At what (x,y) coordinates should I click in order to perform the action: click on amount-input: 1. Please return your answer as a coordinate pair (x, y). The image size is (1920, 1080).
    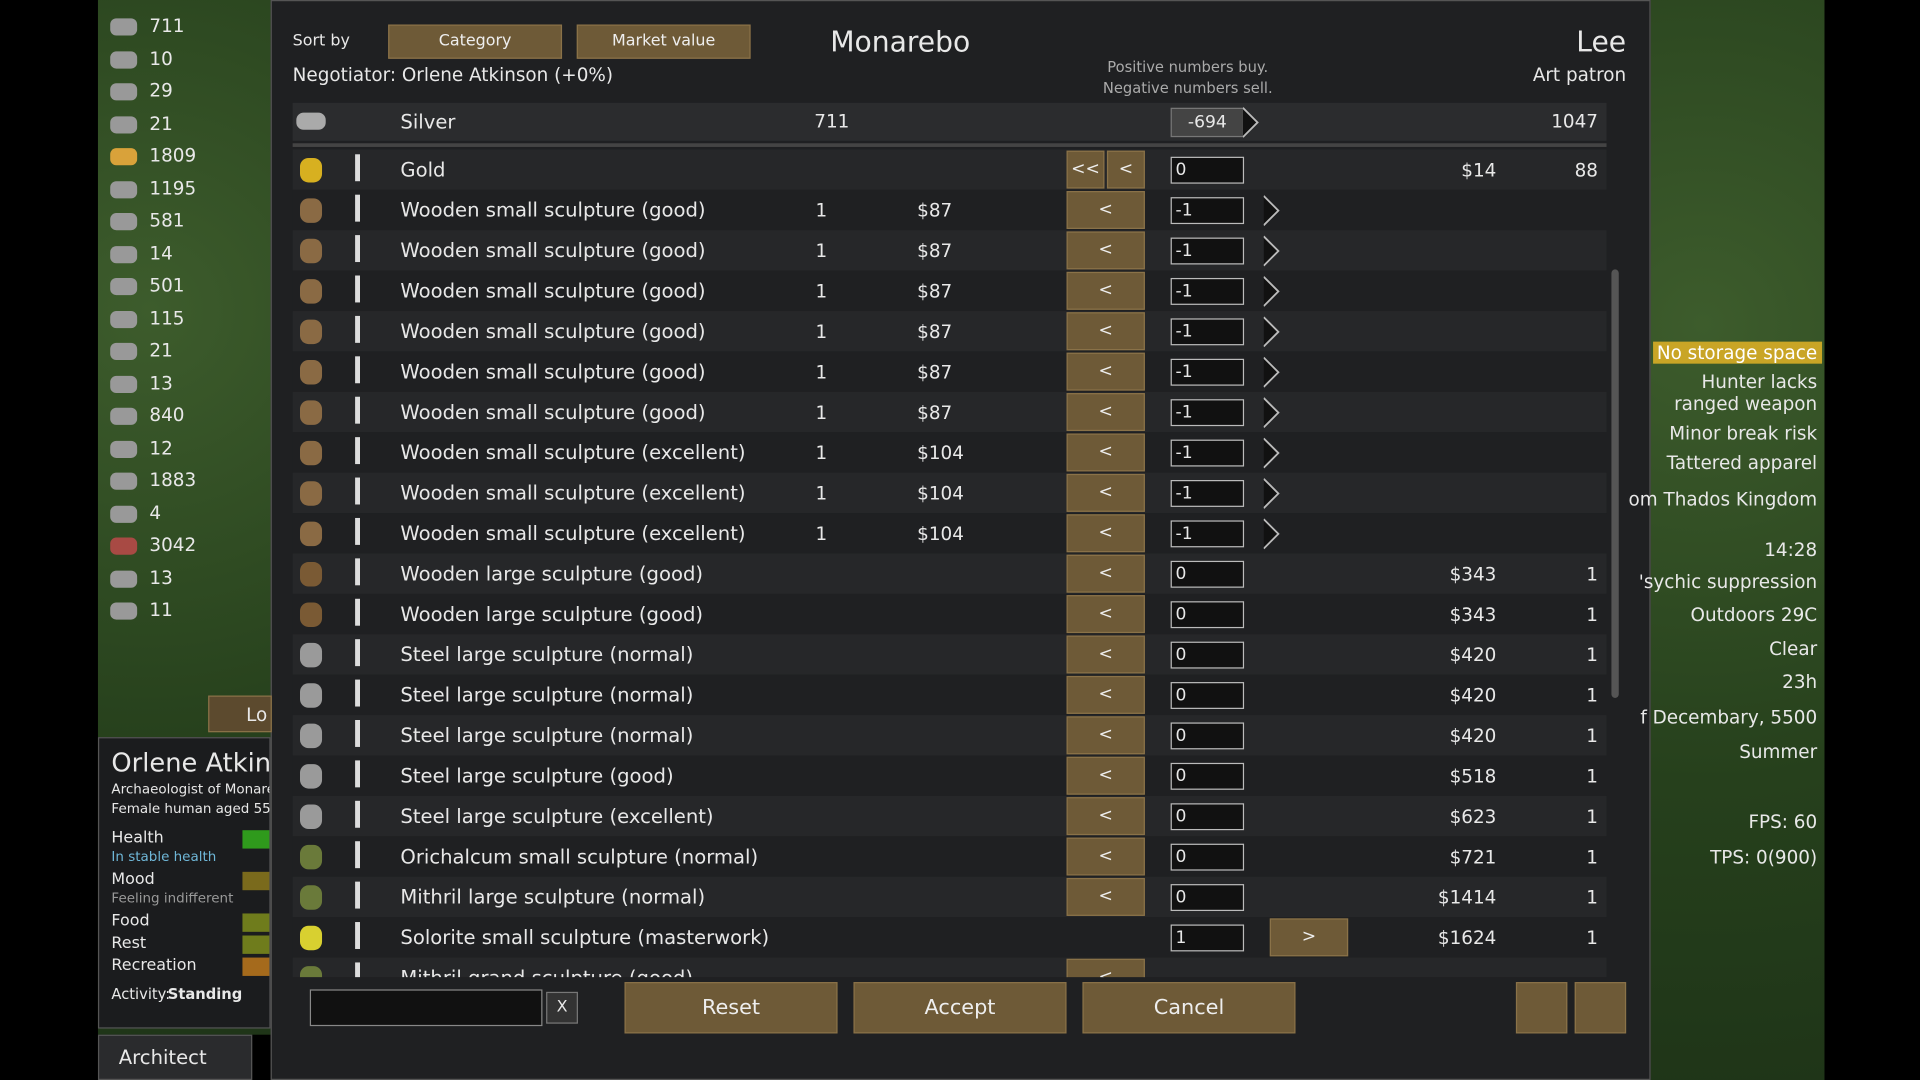
    Looking at the image, I should click on (1207, 938).